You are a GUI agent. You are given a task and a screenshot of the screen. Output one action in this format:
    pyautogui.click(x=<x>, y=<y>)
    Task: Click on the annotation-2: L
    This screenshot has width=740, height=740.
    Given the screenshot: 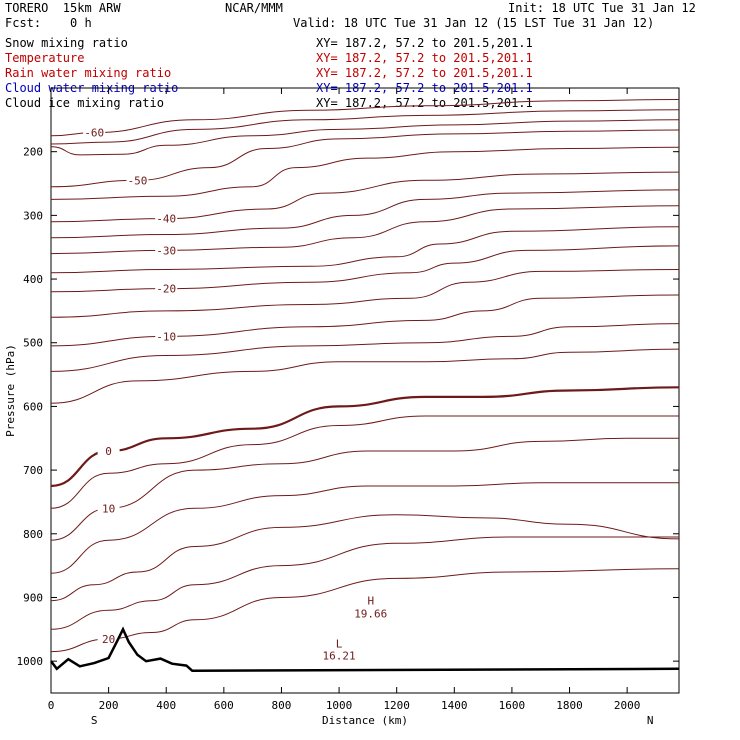 What is the action you would take?
    pyautogui.click(x=339, y=643)
    